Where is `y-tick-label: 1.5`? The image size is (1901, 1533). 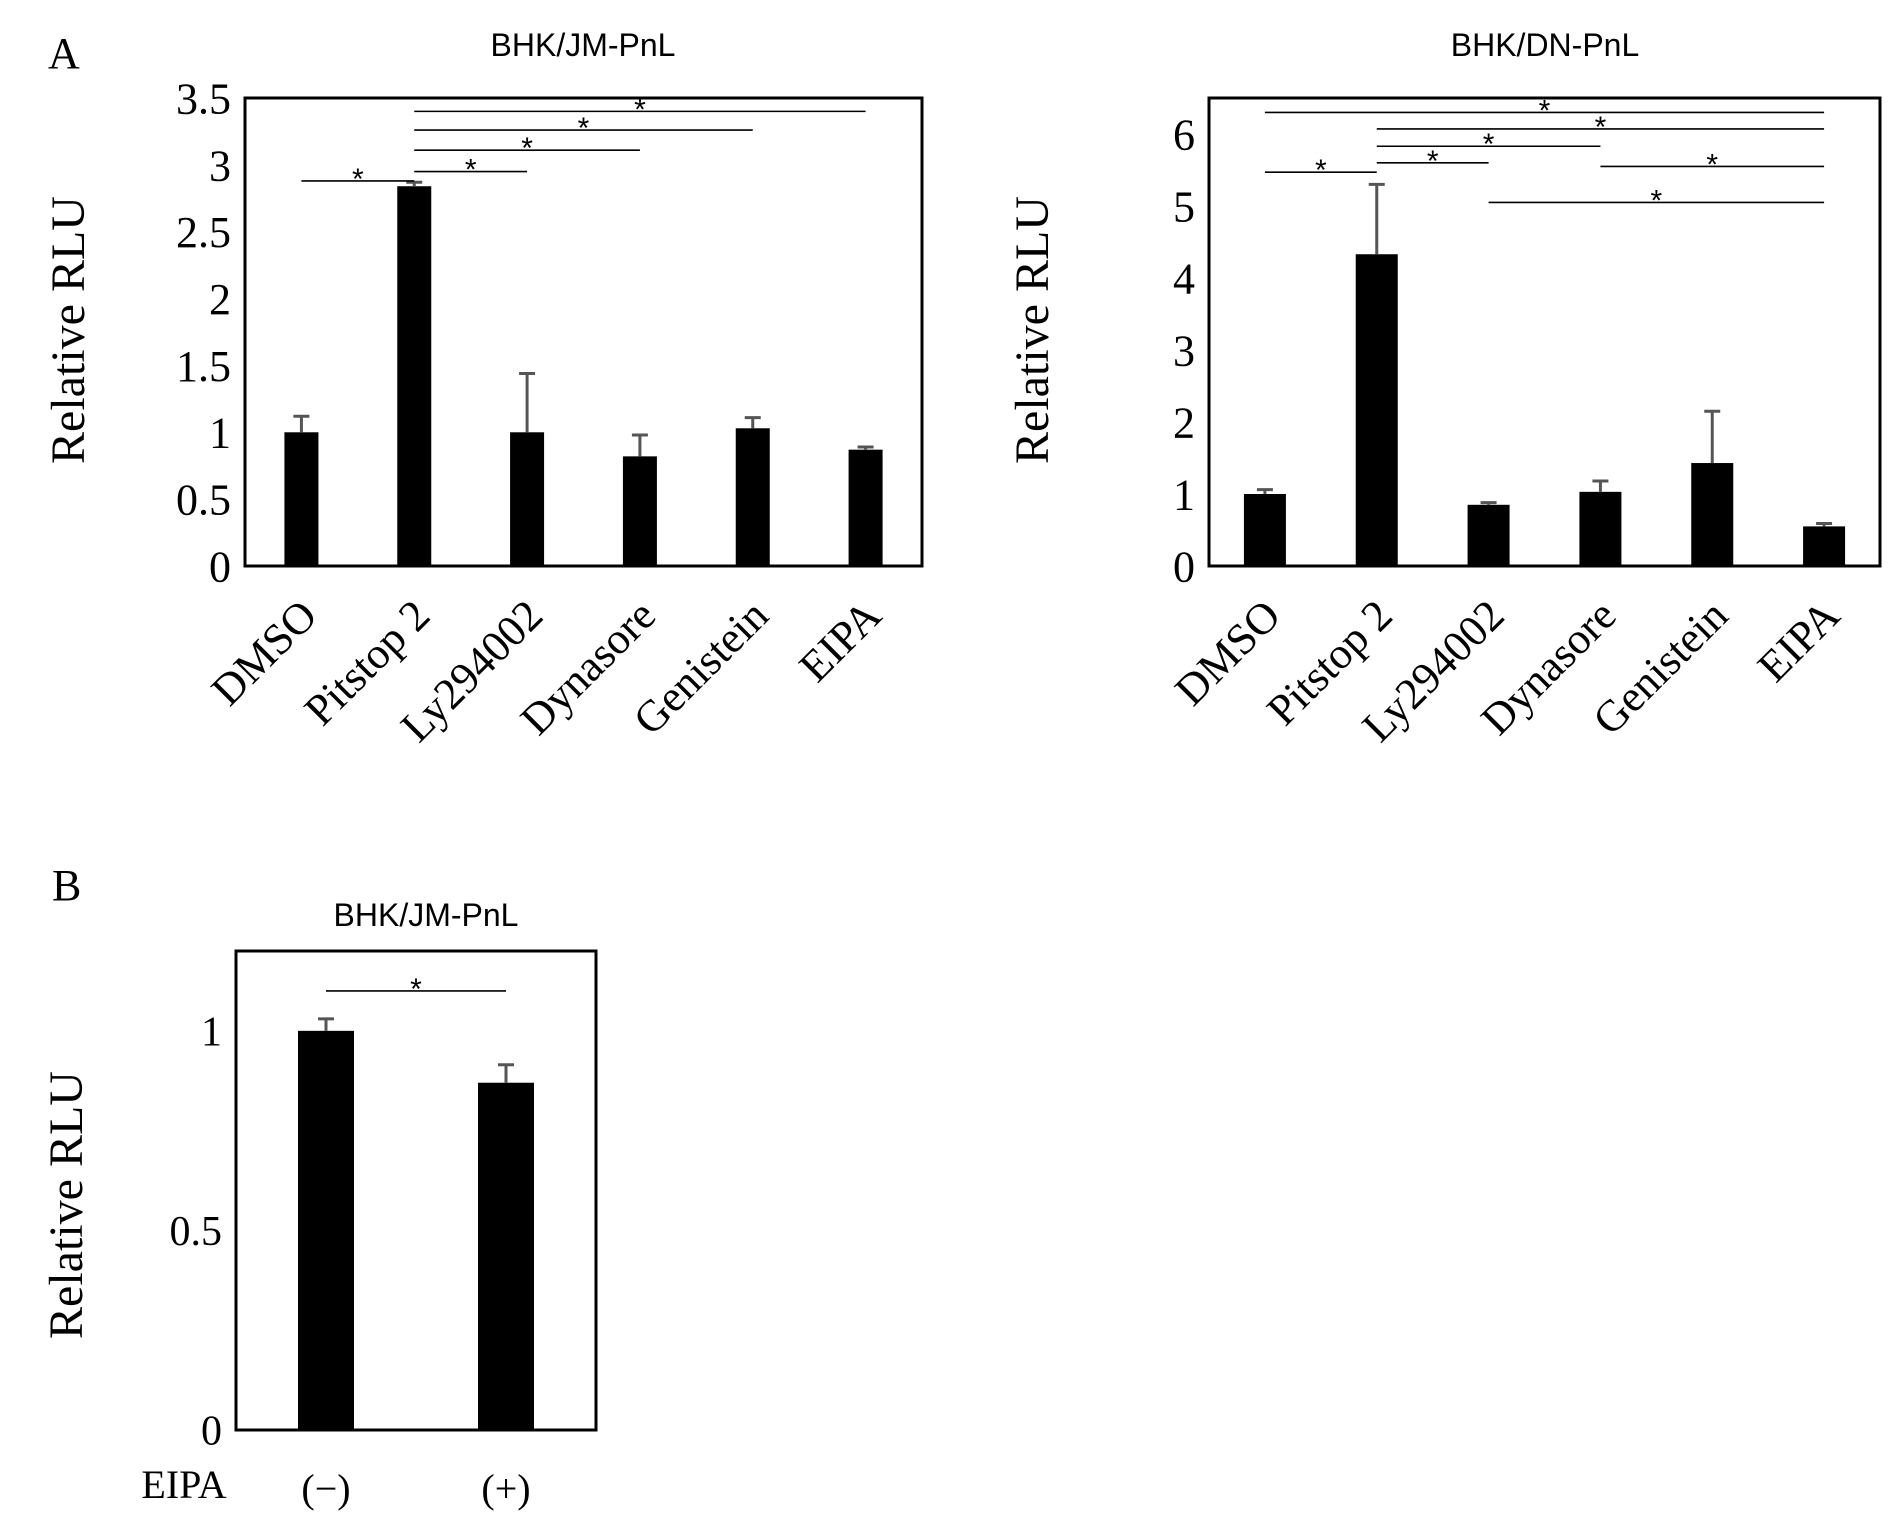 y-tick-label: 1.5 is located at coordinates (203, 366).